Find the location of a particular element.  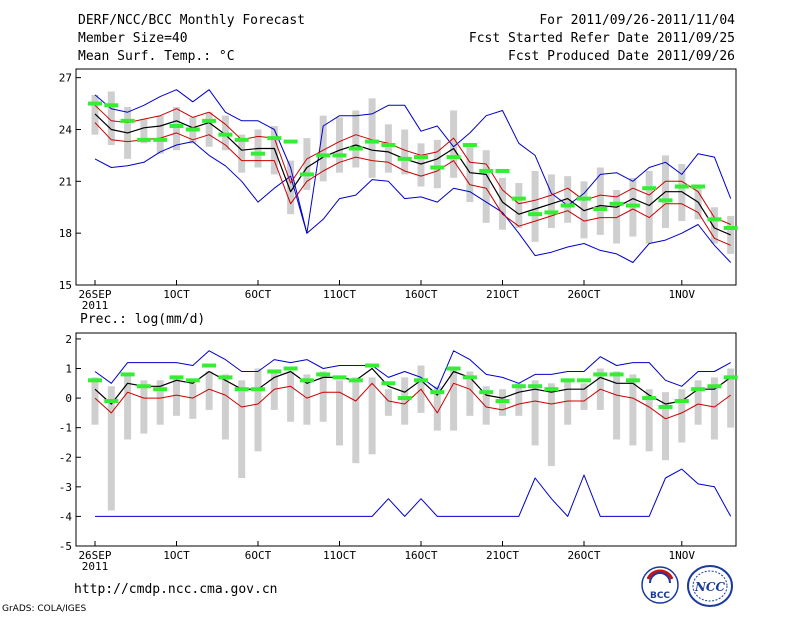

ncc-logo: NCC is located at coordinates (710, 586).